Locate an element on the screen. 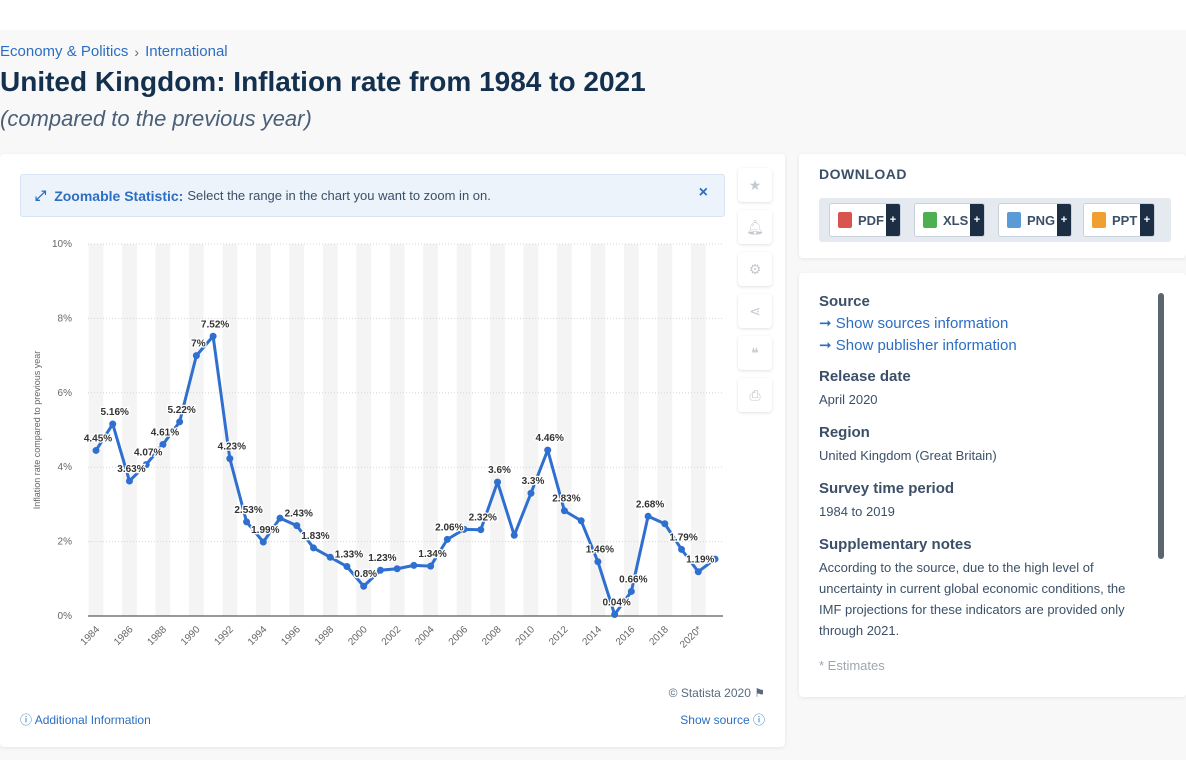 The image size is (1186, 760). expand-icon: ⤢ is located at coordinates (41, 195).